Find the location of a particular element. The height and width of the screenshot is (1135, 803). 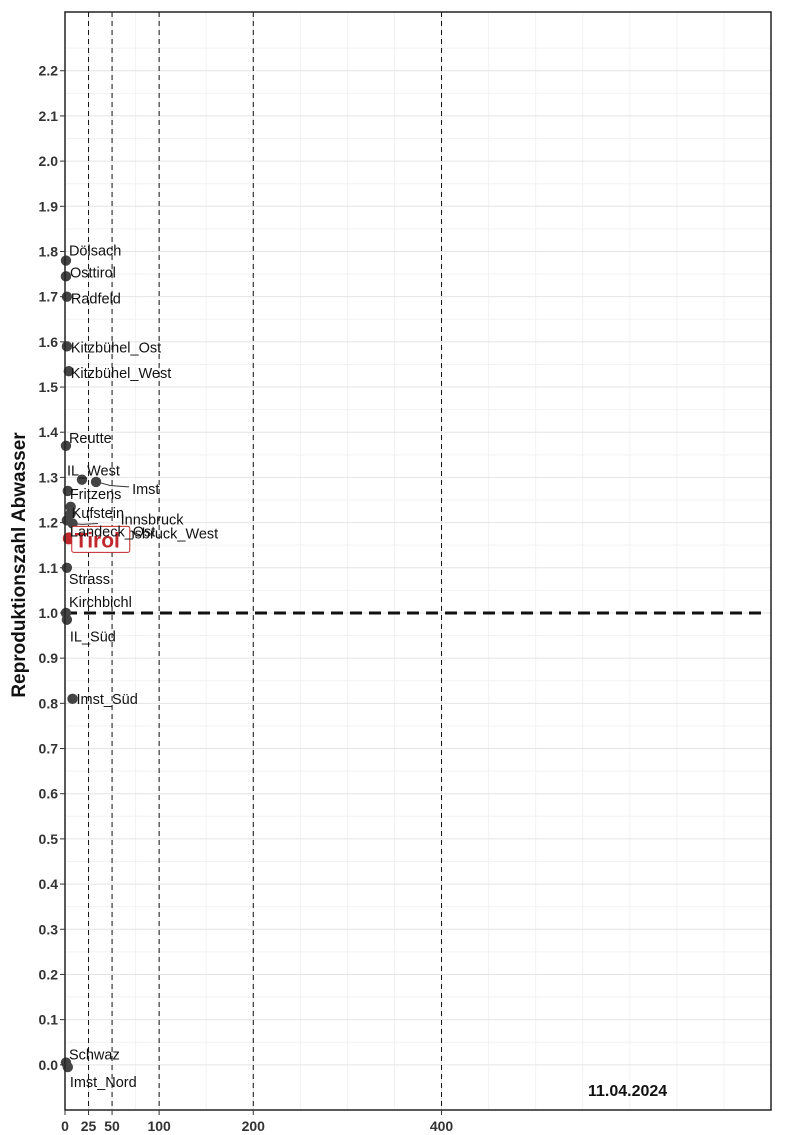

y-tick-label: 2.2 is located at coordinates (49, 71).